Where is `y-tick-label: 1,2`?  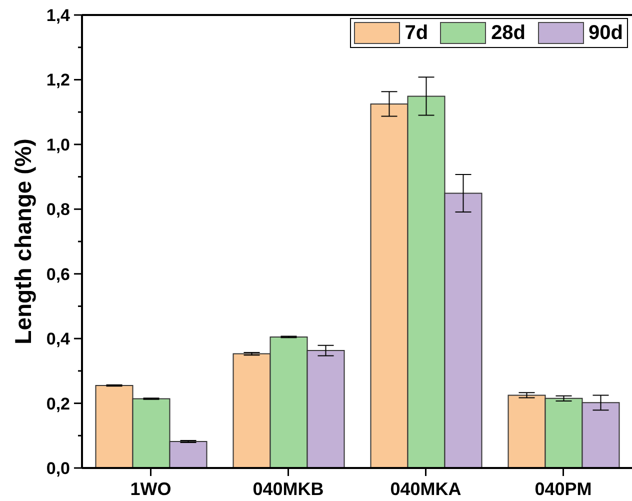 y-tick-label: 1,2 is located at coordinates (58, 80).